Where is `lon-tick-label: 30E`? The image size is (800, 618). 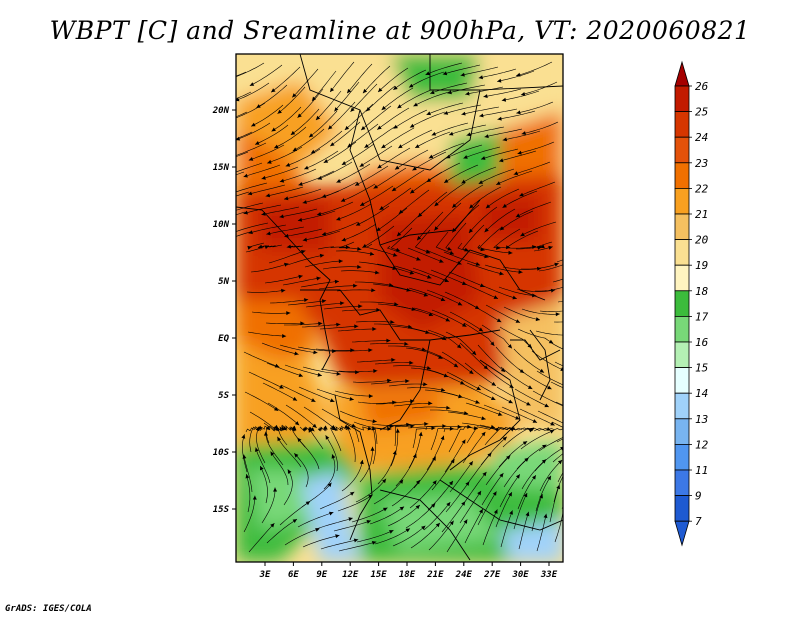 lon-tick-label: 30E is located at coordinates (520, 575).